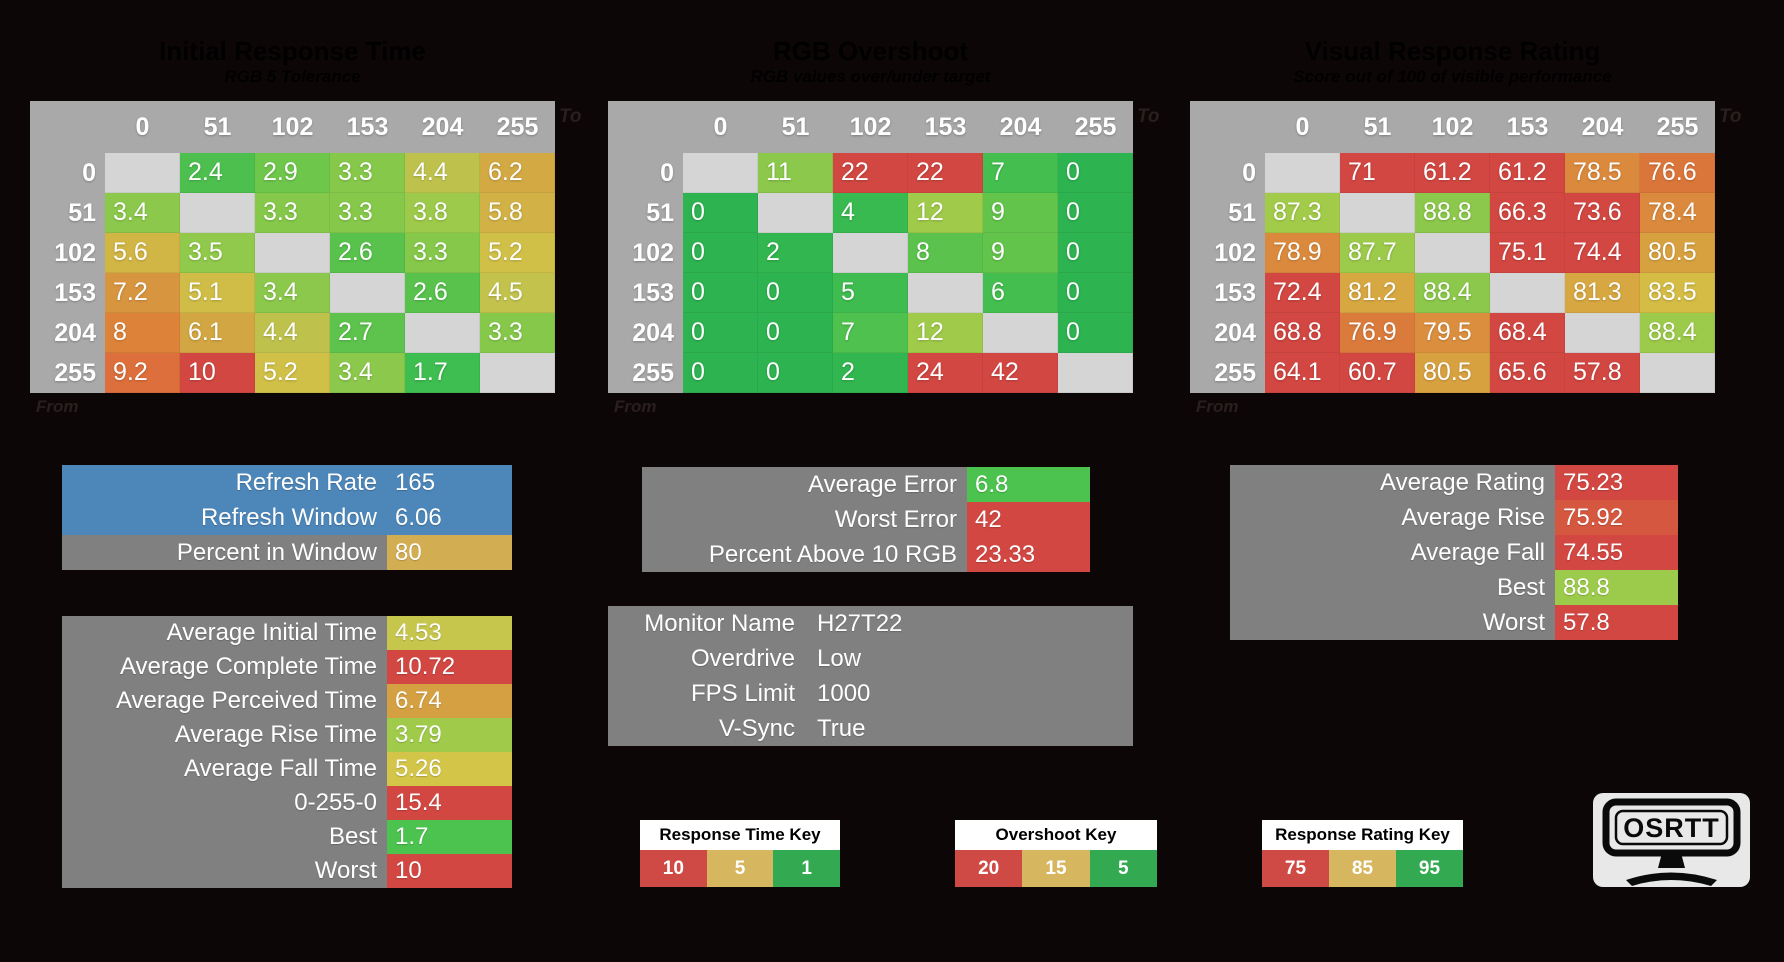 This screenshot has width=1784, height=962. Describe the element at coordinates (706, 693) in the screenshot. I see `summary-label: FPS Limit` at that location.